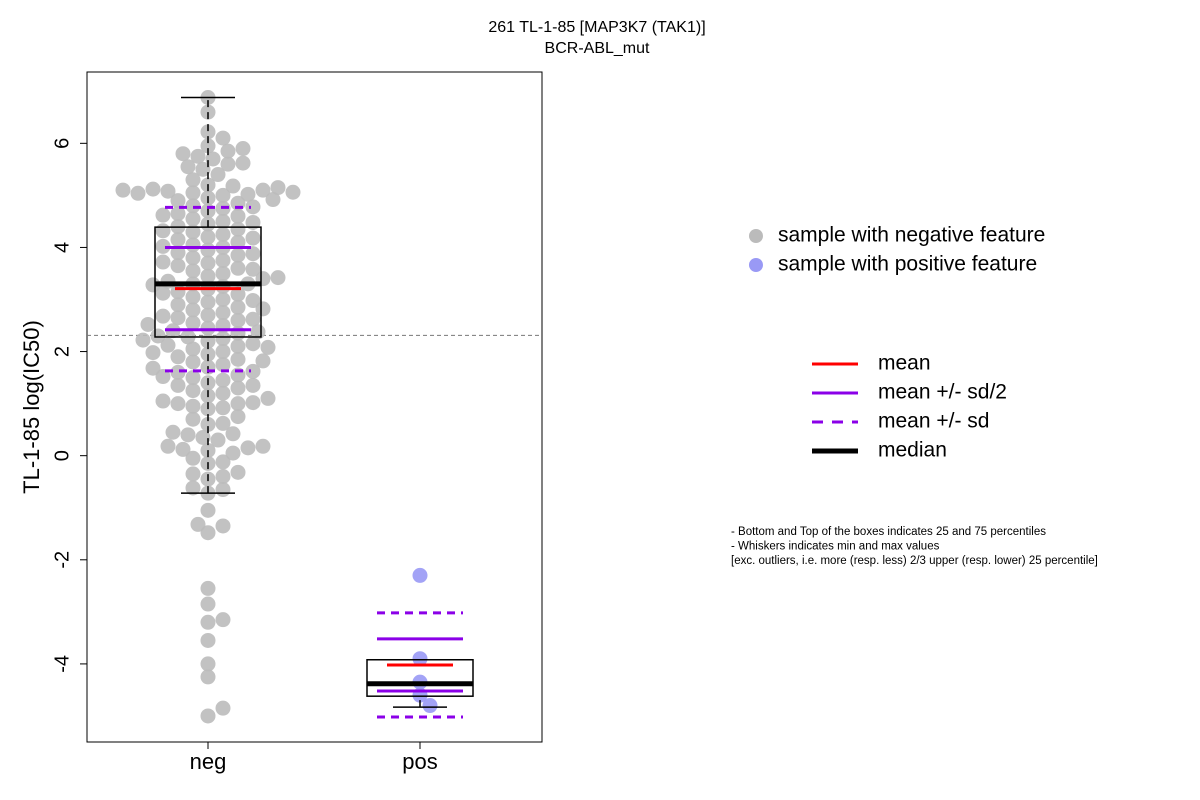 This screenshot has height=800, width=1200. I want to click on y-tick-label: 0, so click(62, 455).